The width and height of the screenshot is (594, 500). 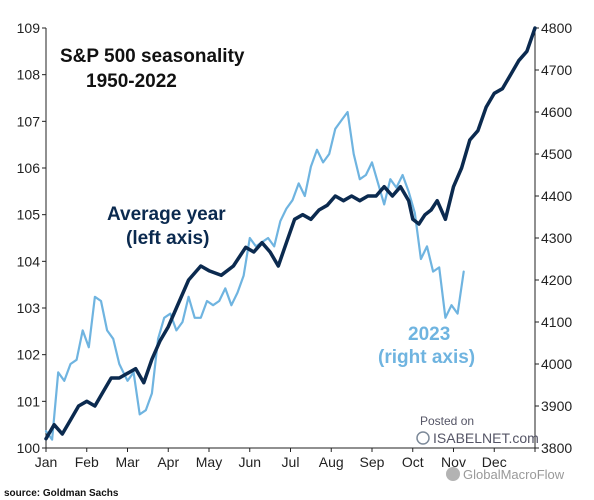 What do you see at coordinates (556, 196) in the screenshot?
I see `right-tick-label: 4400` at bounding box center [556, 196].